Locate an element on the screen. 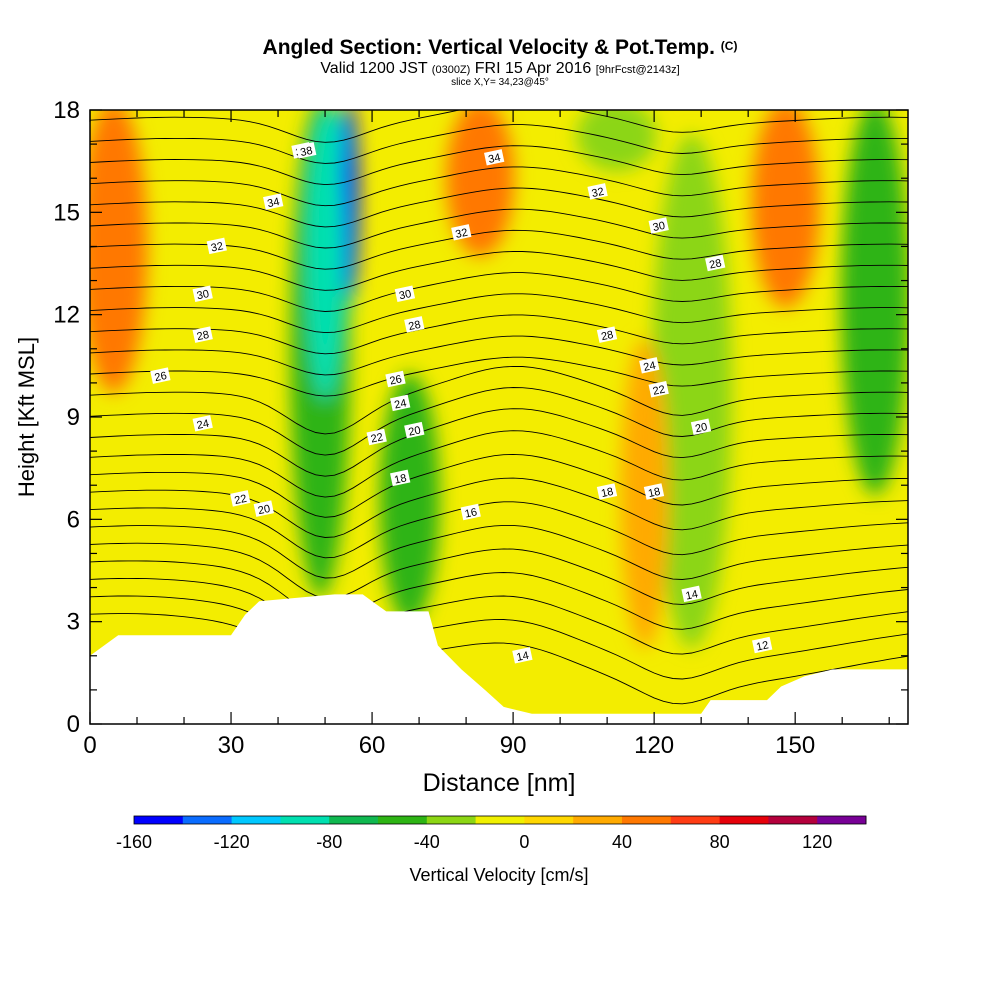 This screenshot has height=1000, width=1000. x-tick-label: 0 is located at coordinates (89, 745).